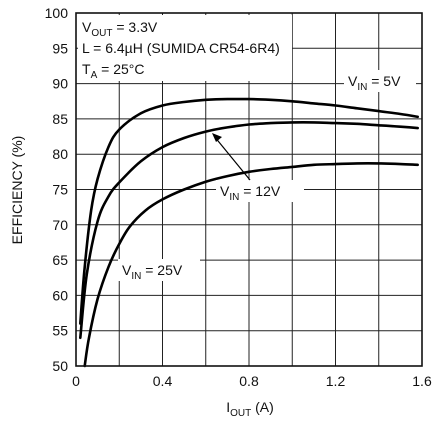 This screenshot has height=425, width=437. I want to click on series-label-12v: VIN = 12V, so click(258, 168).